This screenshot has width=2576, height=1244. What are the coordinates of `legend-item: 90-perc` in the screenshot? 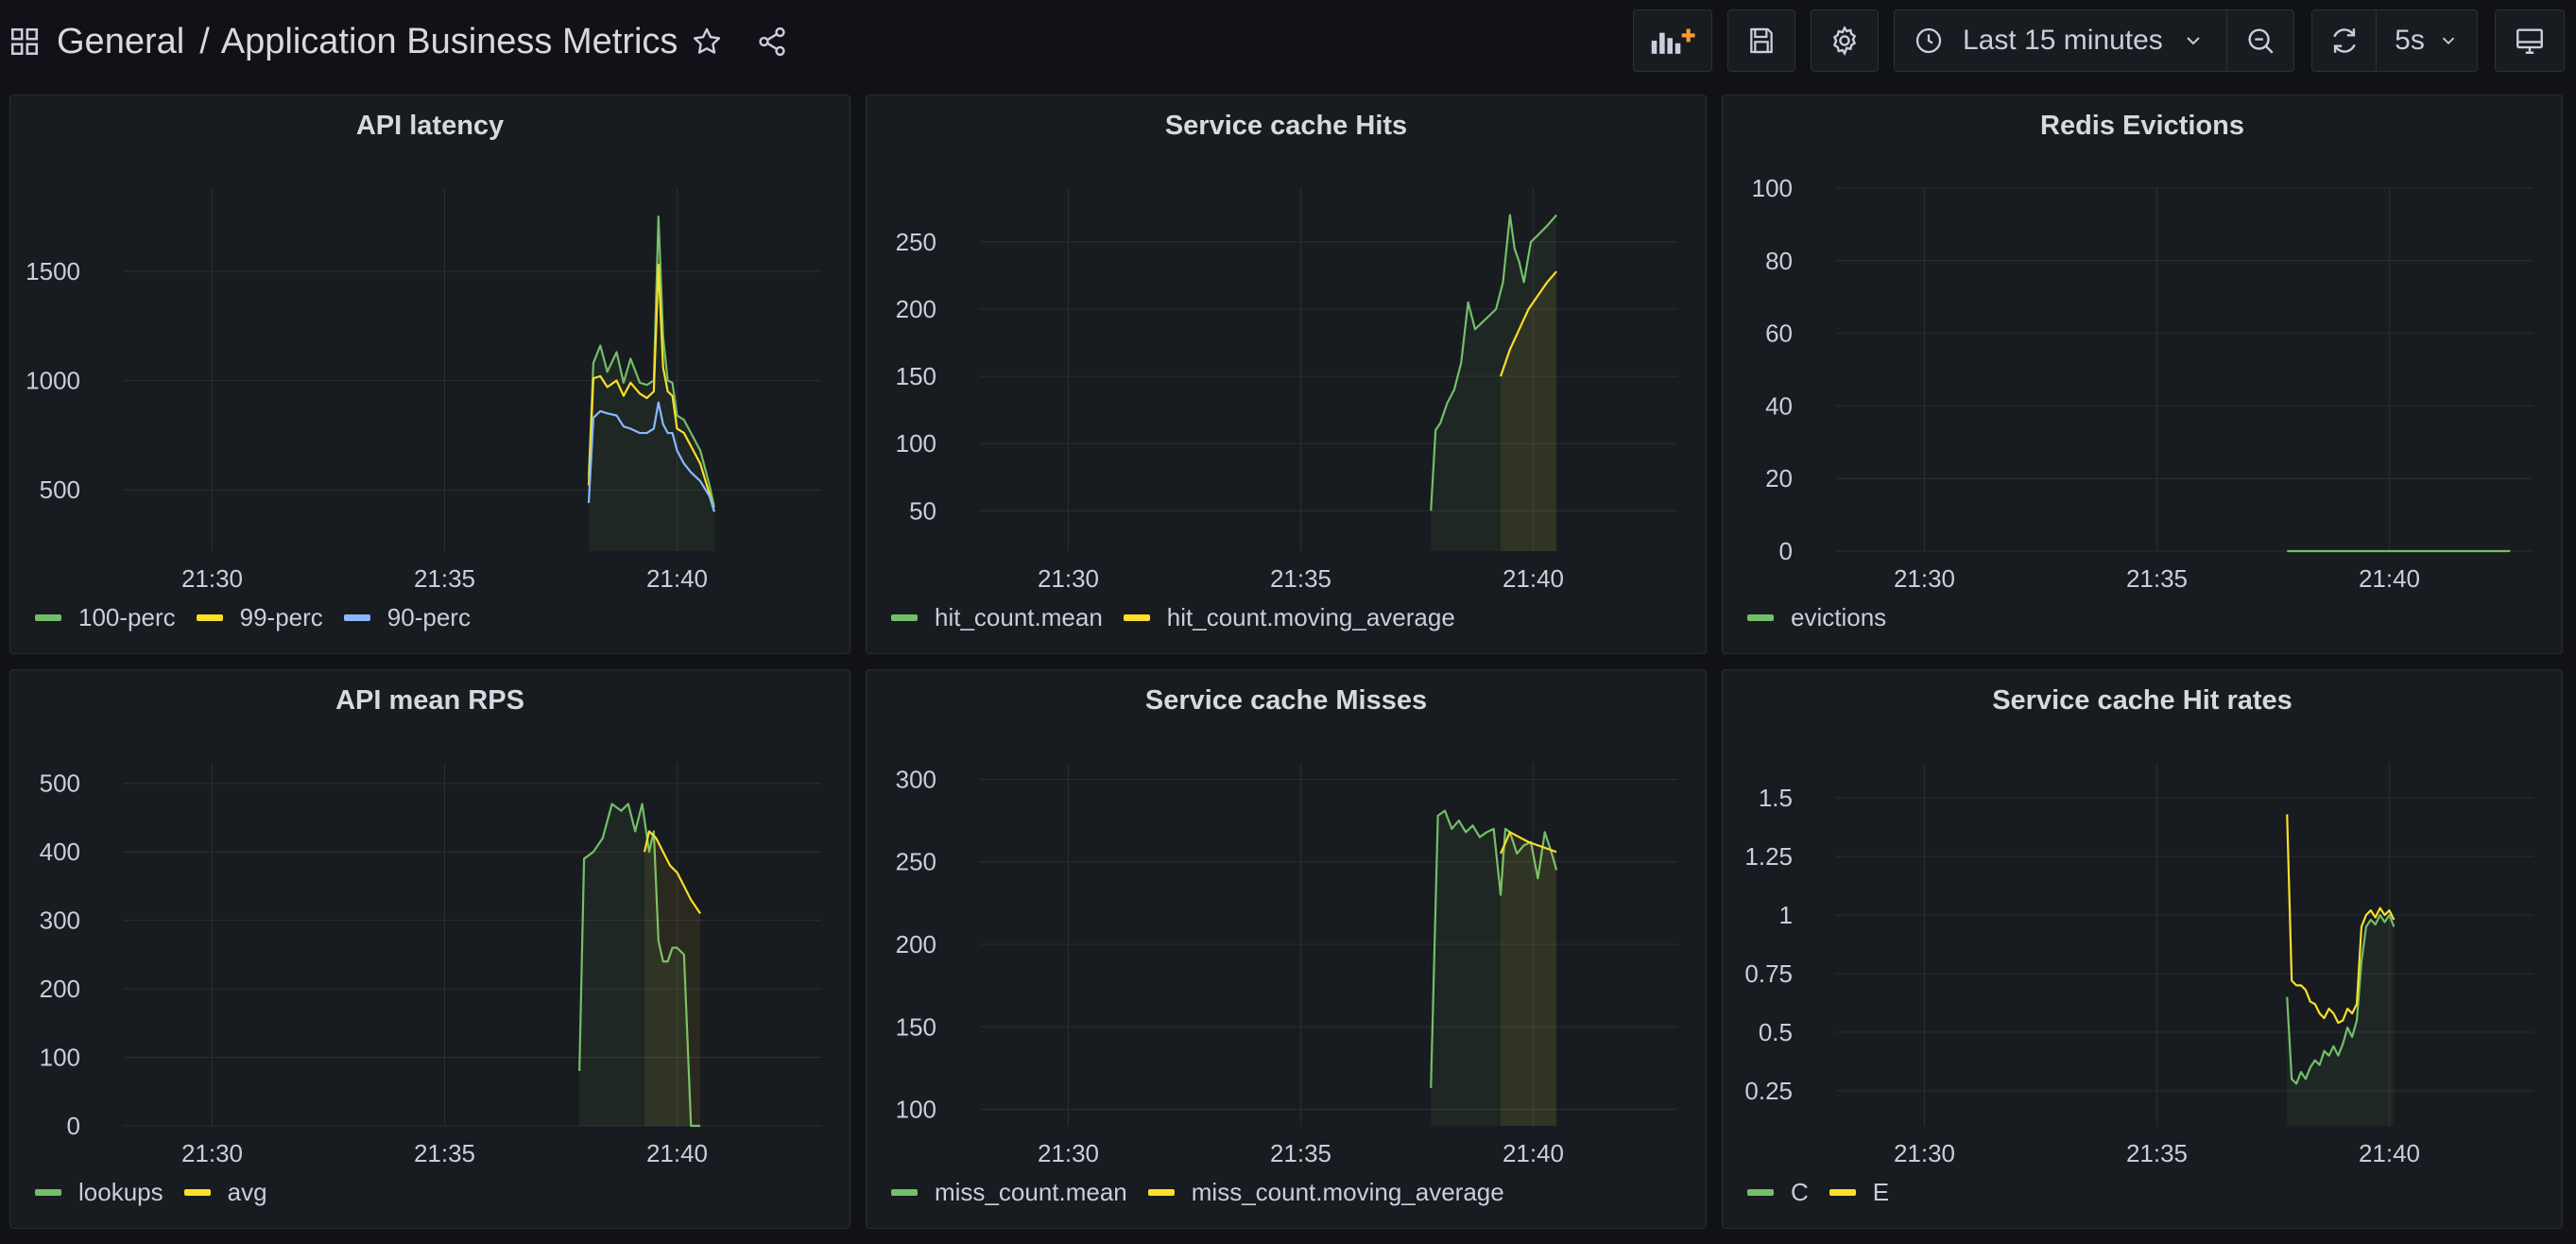 It's located at (407, 618).